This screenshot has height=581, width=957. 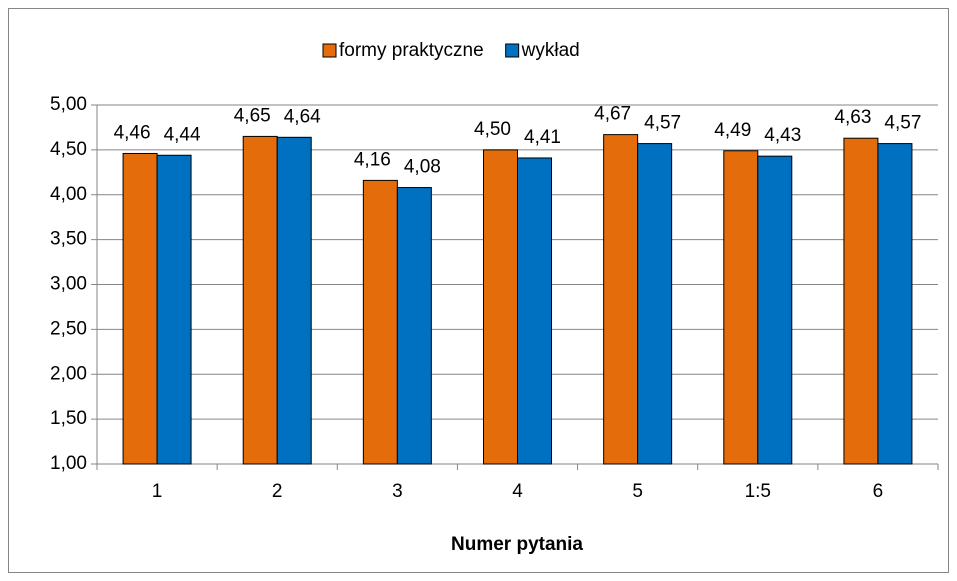 I want to click on value-label: 4,41, so click(x=542, y=137).